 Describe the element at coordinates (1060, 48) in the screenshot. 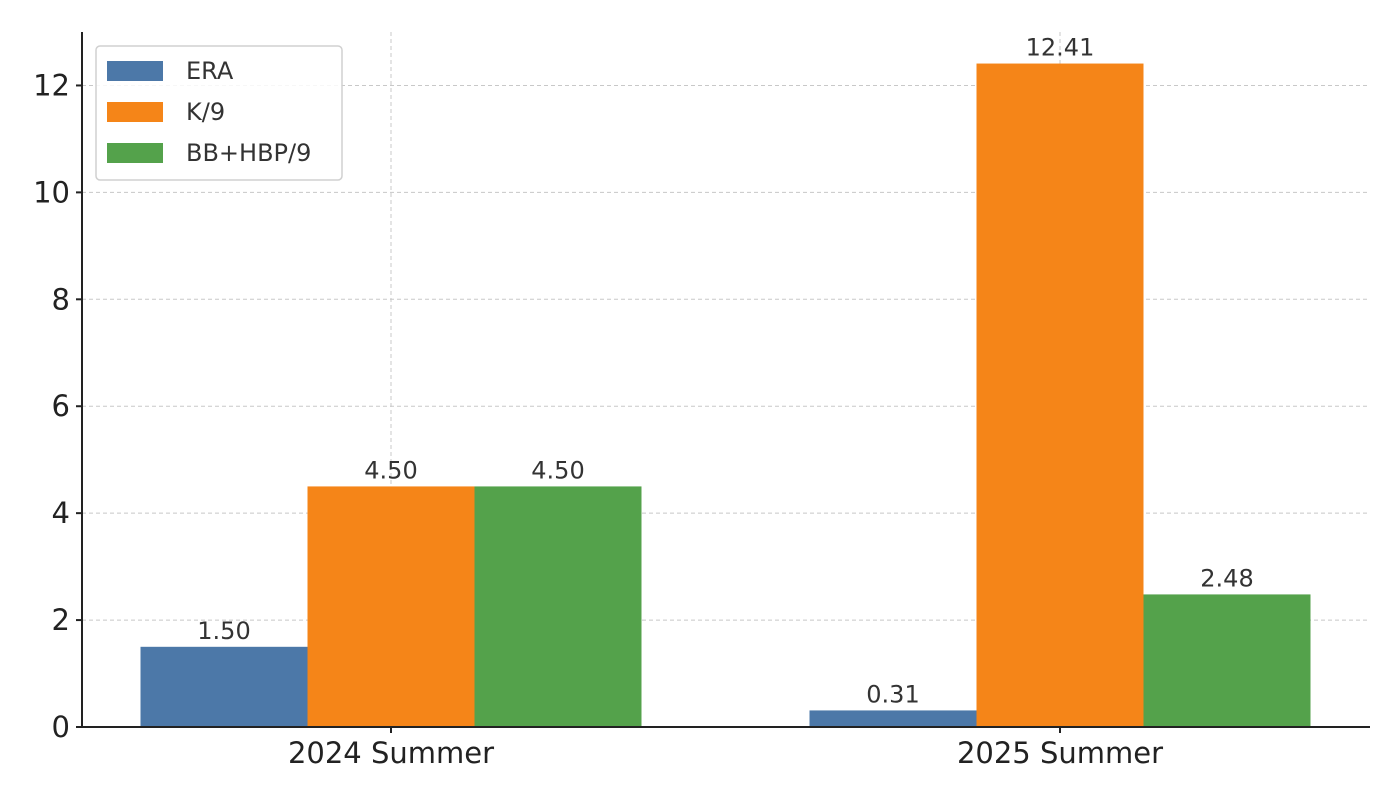

I see `bar-value-label: 12.41` at that location.